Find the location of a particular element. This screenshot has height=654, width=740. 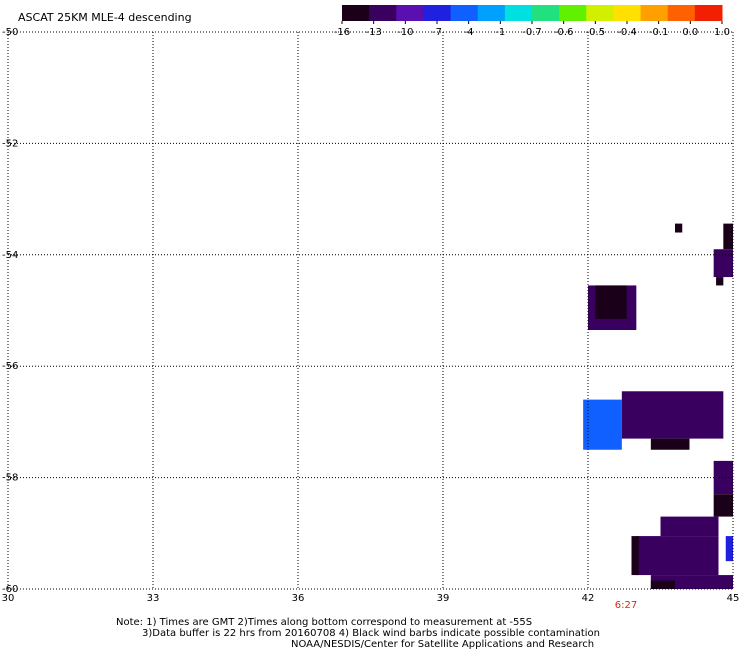

x-tick-label-30: 30 is located at coordinates (8, 598).